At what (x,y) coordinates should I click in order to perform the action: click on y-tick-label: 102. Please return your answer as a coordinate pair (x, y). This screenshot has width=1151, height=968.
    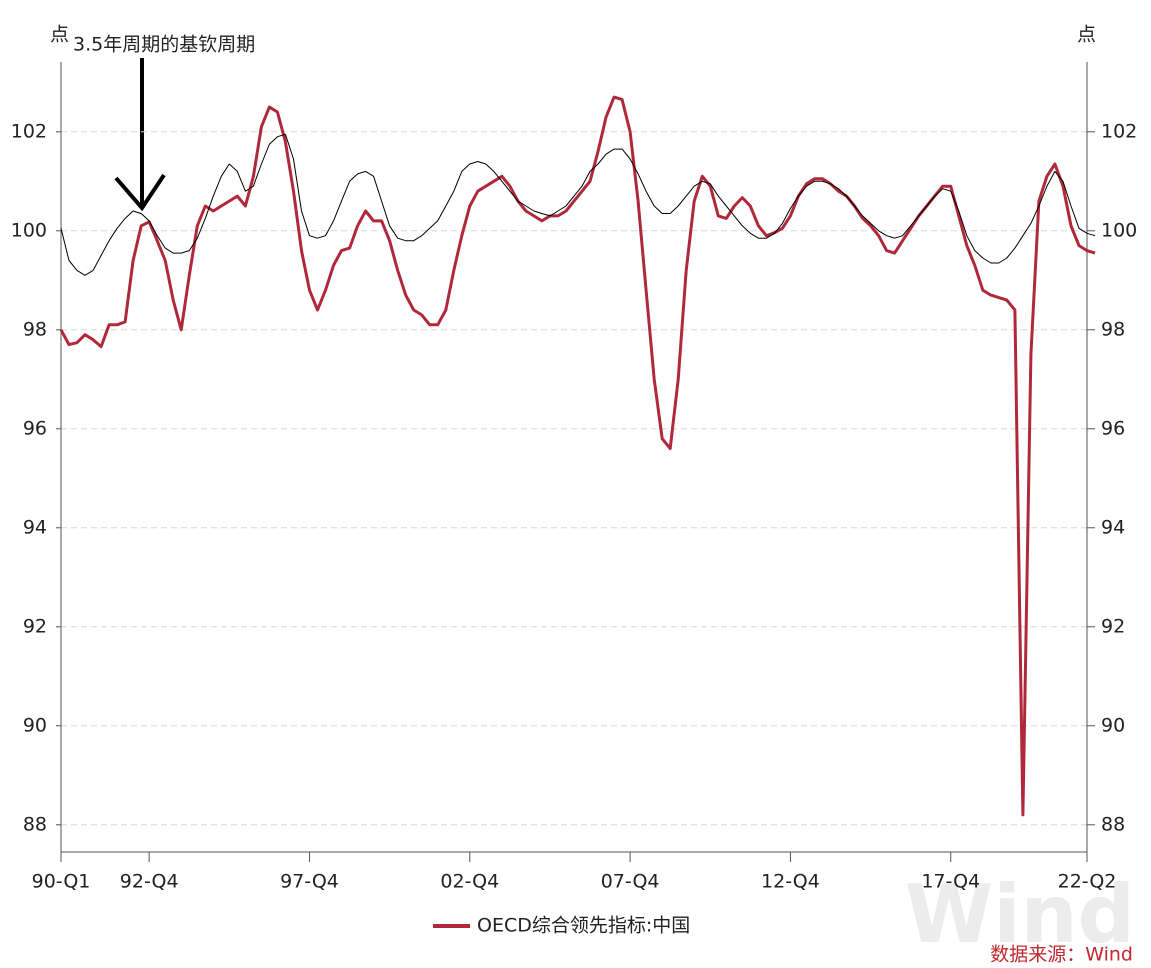
    Looking at the image, I should click on (29, 131).